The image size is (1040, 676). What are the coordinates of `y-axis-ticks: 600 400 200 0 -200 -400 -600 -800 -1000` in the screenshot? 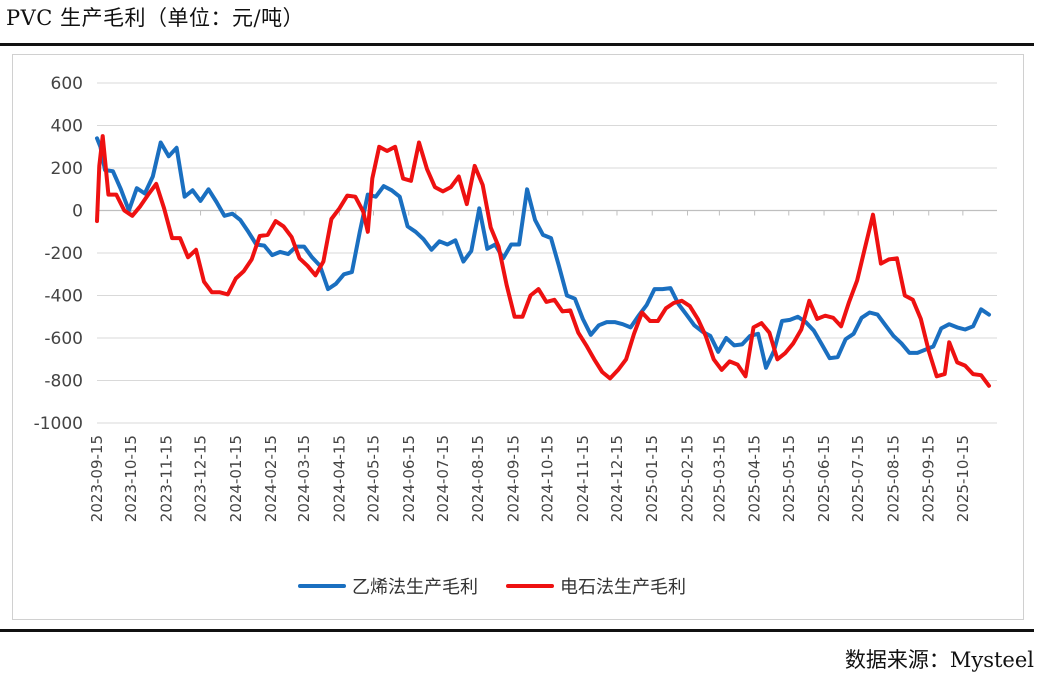 It's located at (58, 254).